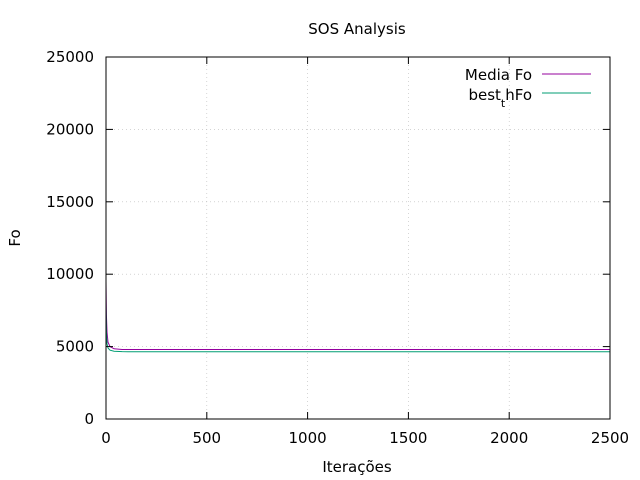  Describe the element at coordinates (498, 75) in the screenshot. I see `legend-label-media-fo: Media Fo` at that location.